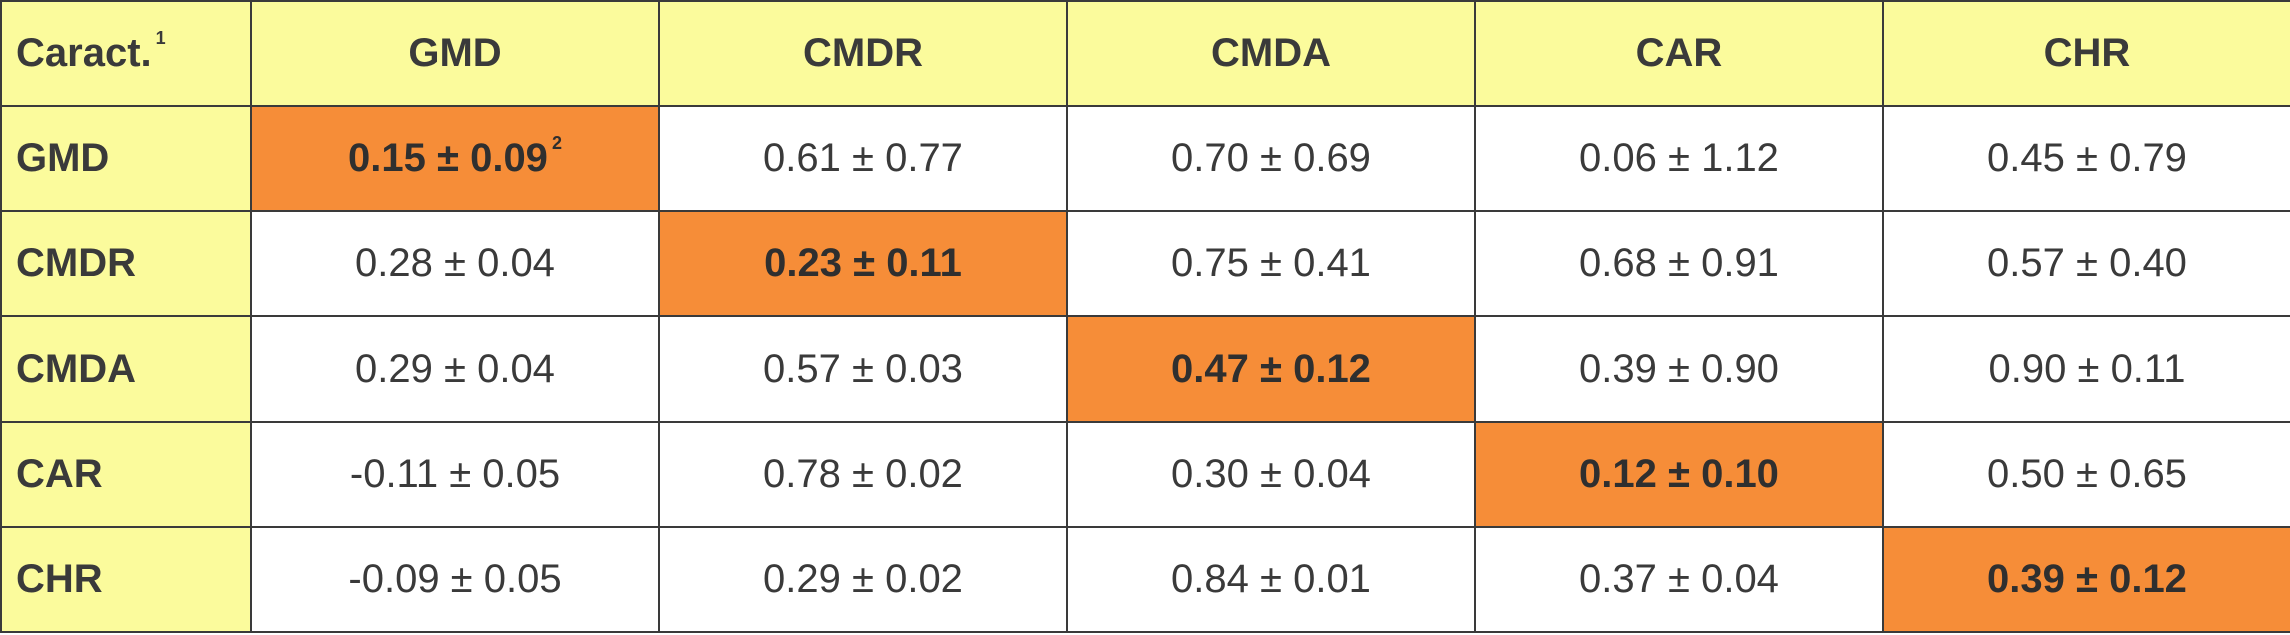 This screenshot has width=2290, height=635. I want to click on table-cell: -0.11 ± 0.05, so click(455, 474).